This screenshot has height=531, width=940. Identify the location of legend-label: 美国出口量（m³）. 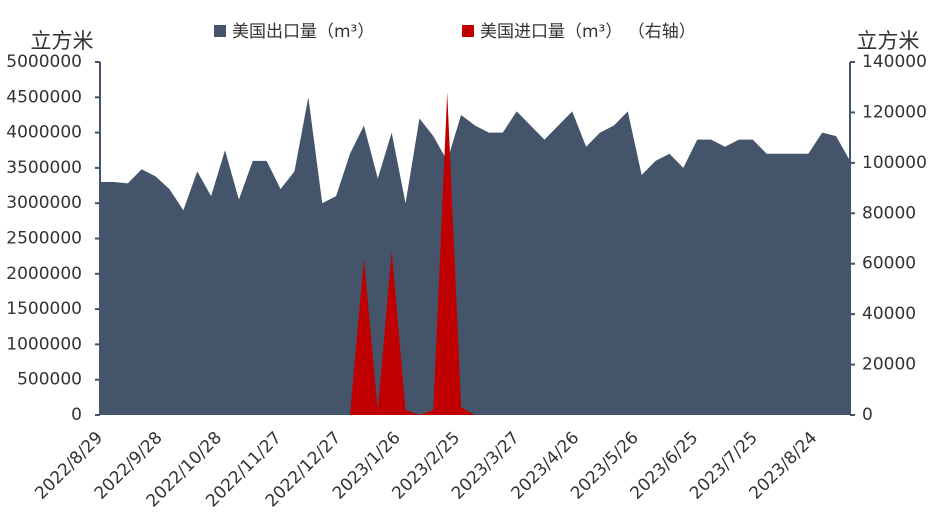
(303, 32).